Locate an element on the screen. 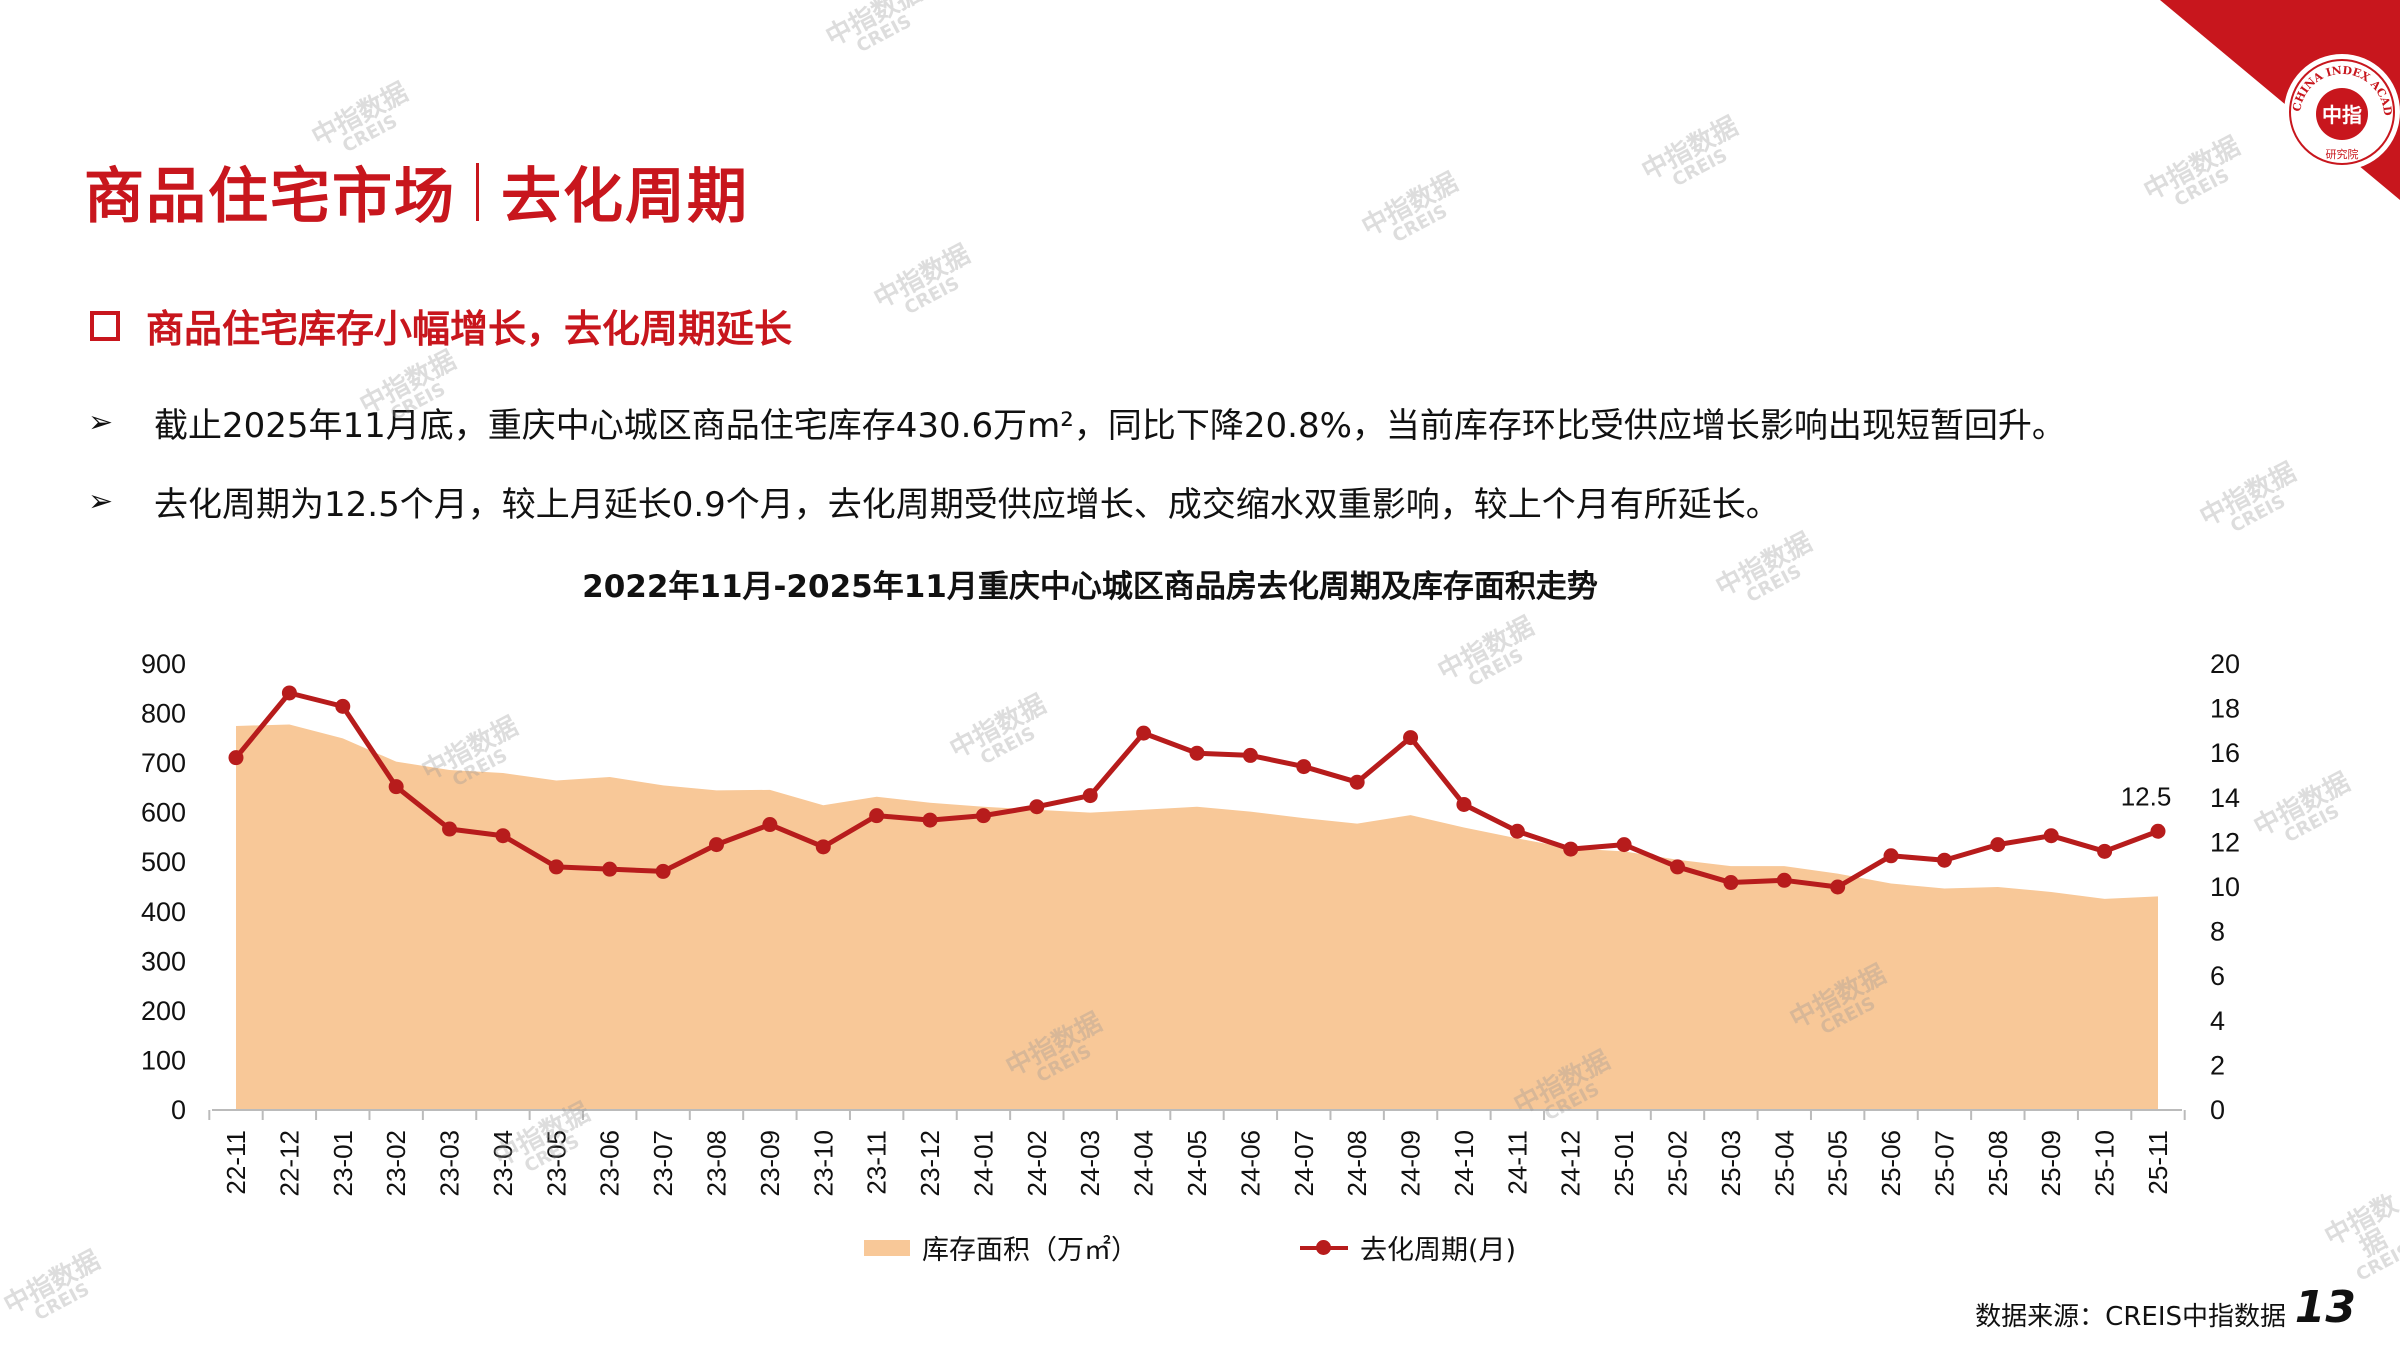 This screenshot has height=1350, width=2400. x-tick-label: 23-06 is located at coordinates (610, 1163).